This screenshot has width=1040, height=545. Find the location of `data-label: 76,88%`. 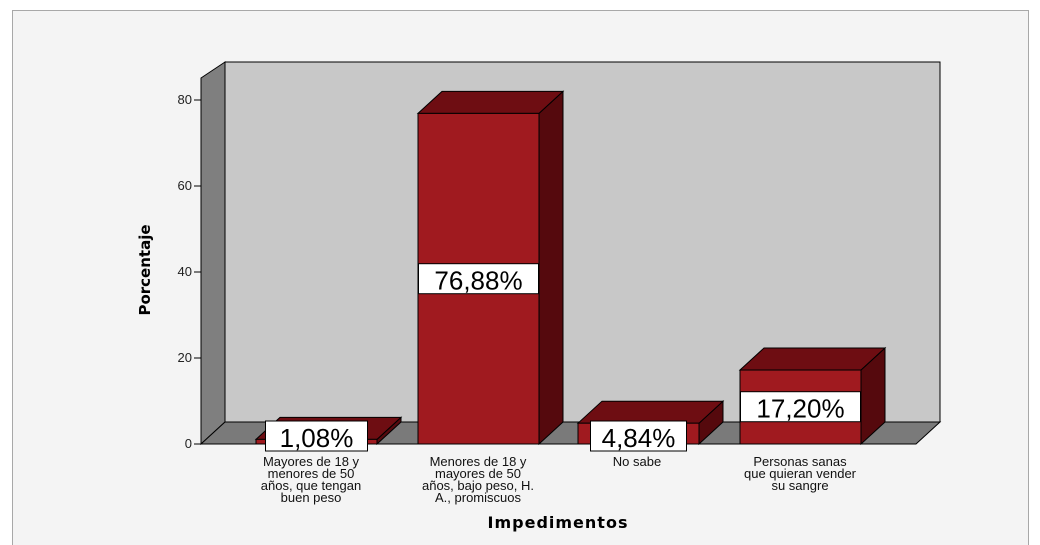

data-label: 76,88% is located at coordinates (478, 281).